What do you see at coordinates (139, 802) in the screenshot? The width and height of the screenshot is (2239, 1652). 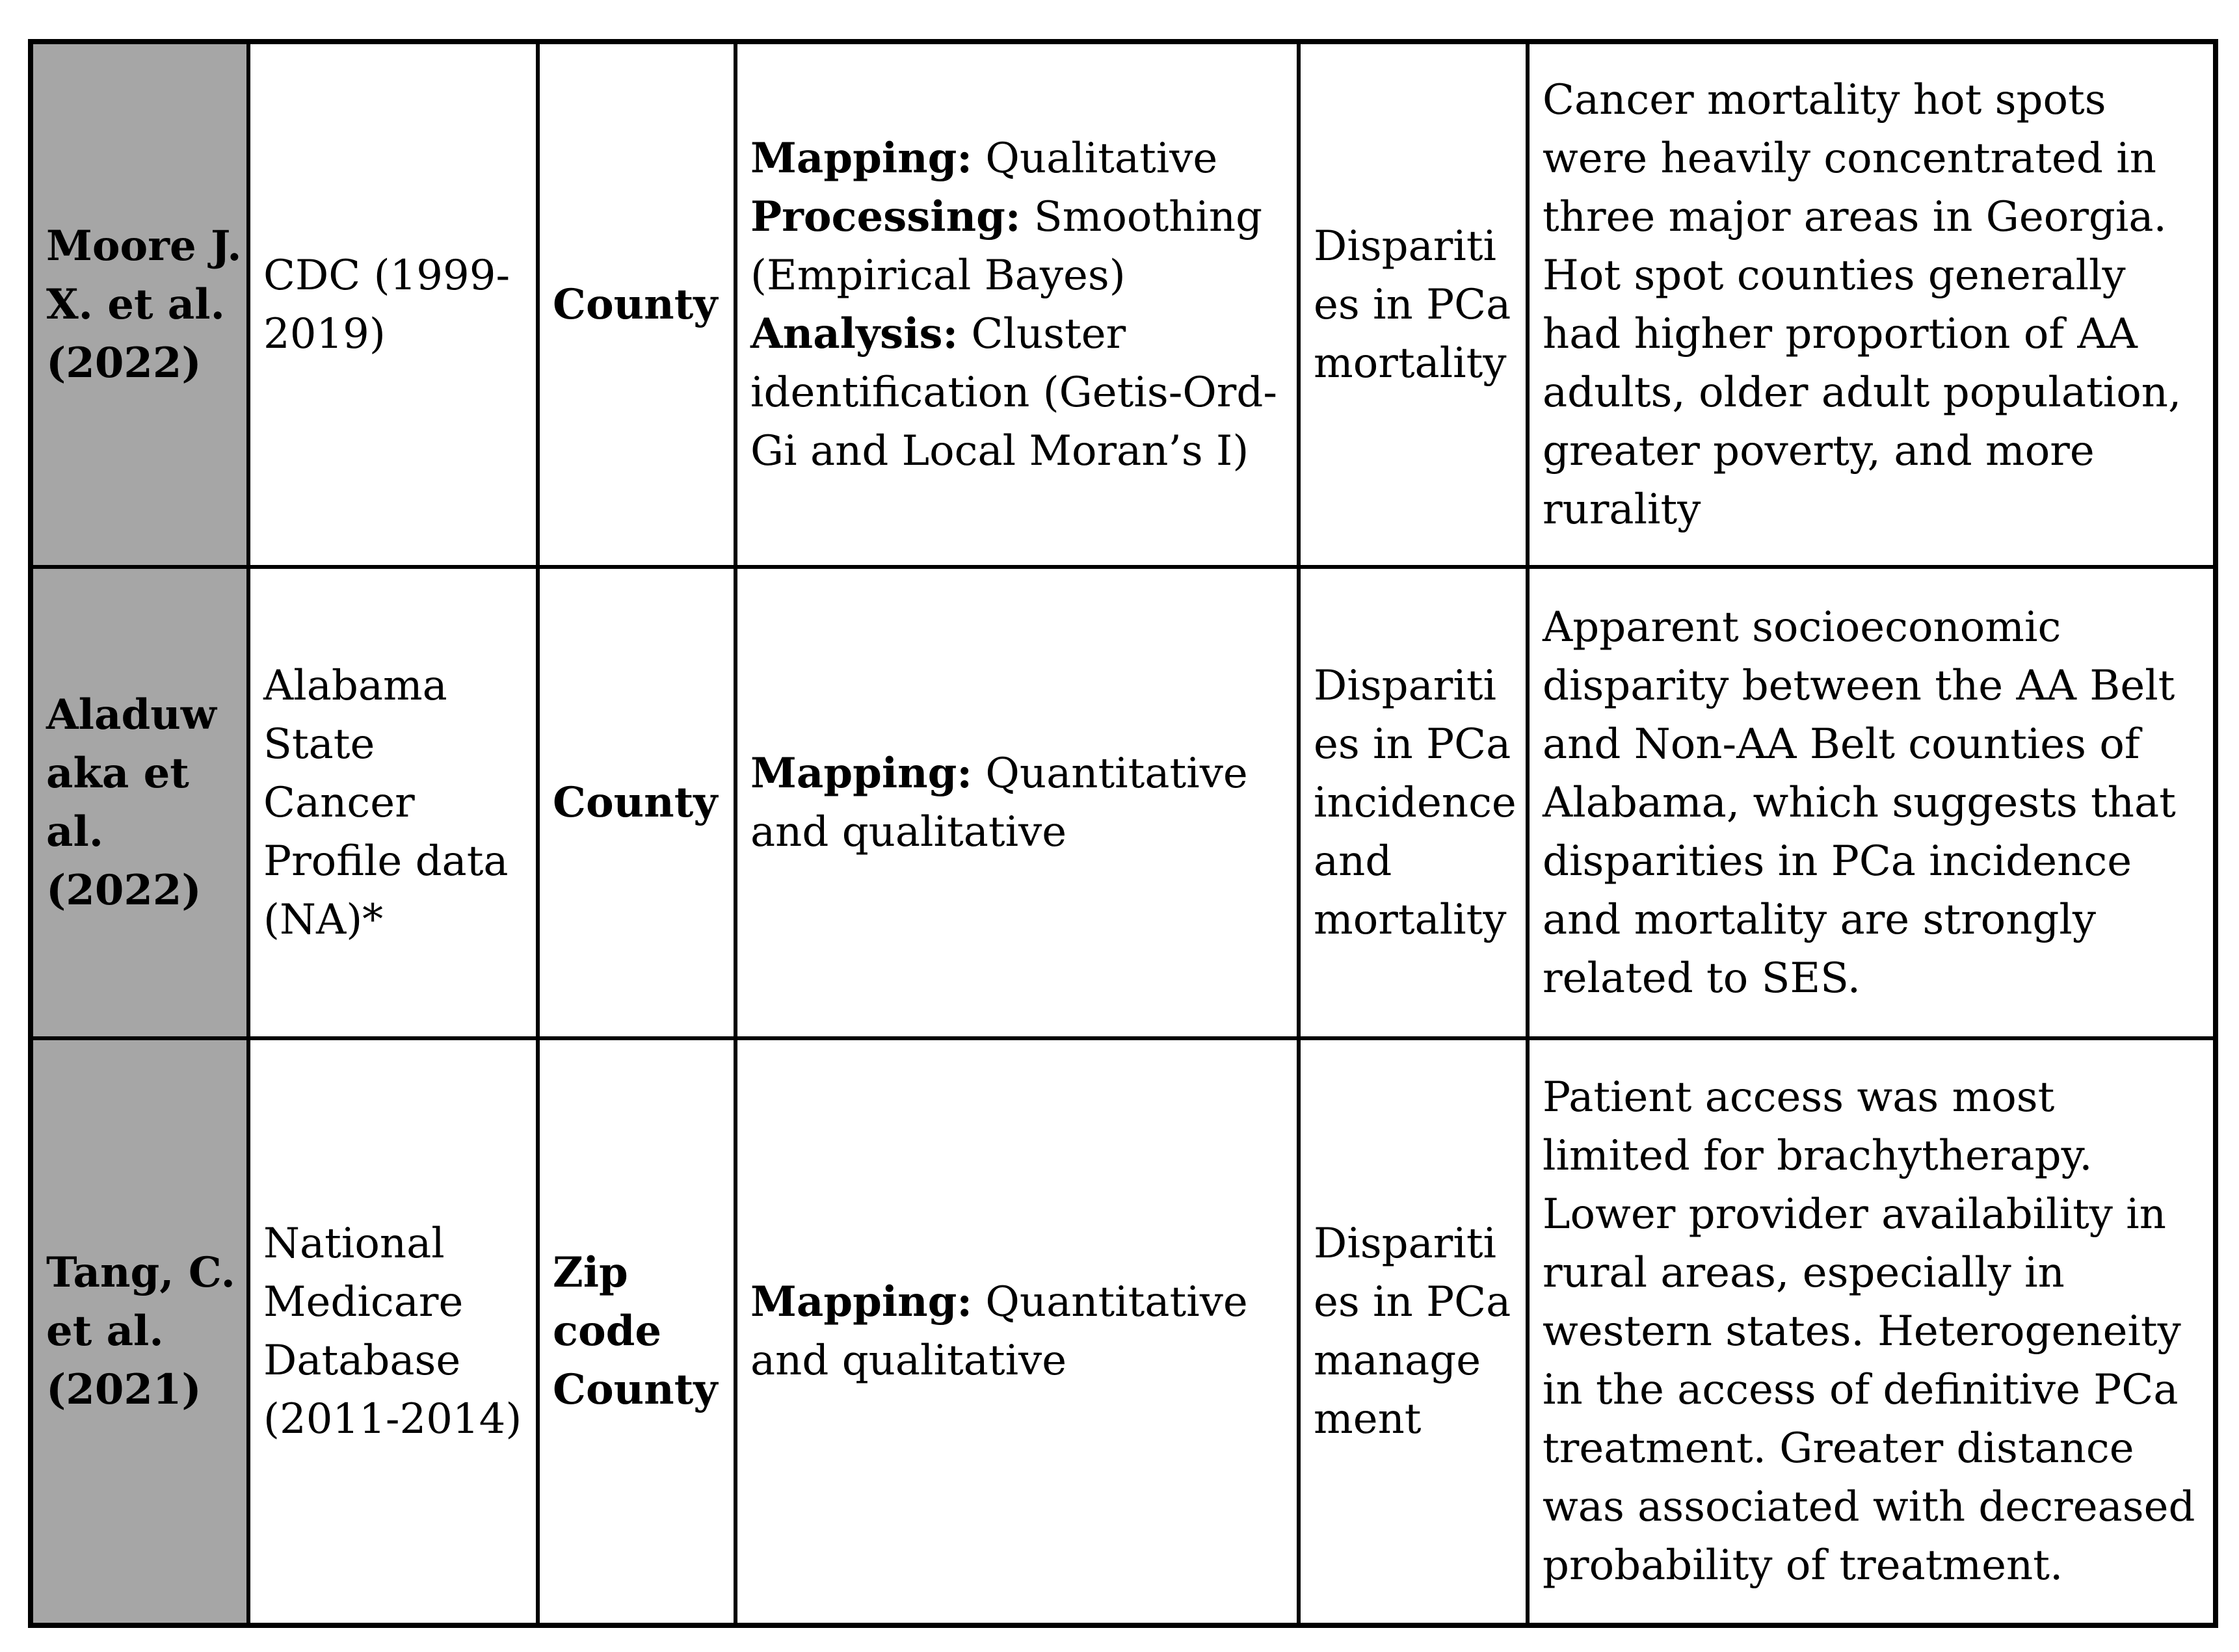 I see `author-cell: Aladuw aka et al. (2022)` at bounding box center [139, 802].